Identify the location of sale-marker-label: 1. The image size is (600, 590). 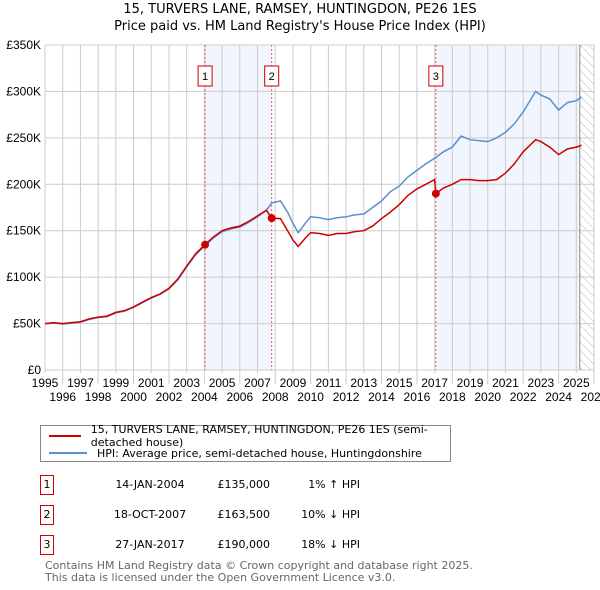
(205, 77).